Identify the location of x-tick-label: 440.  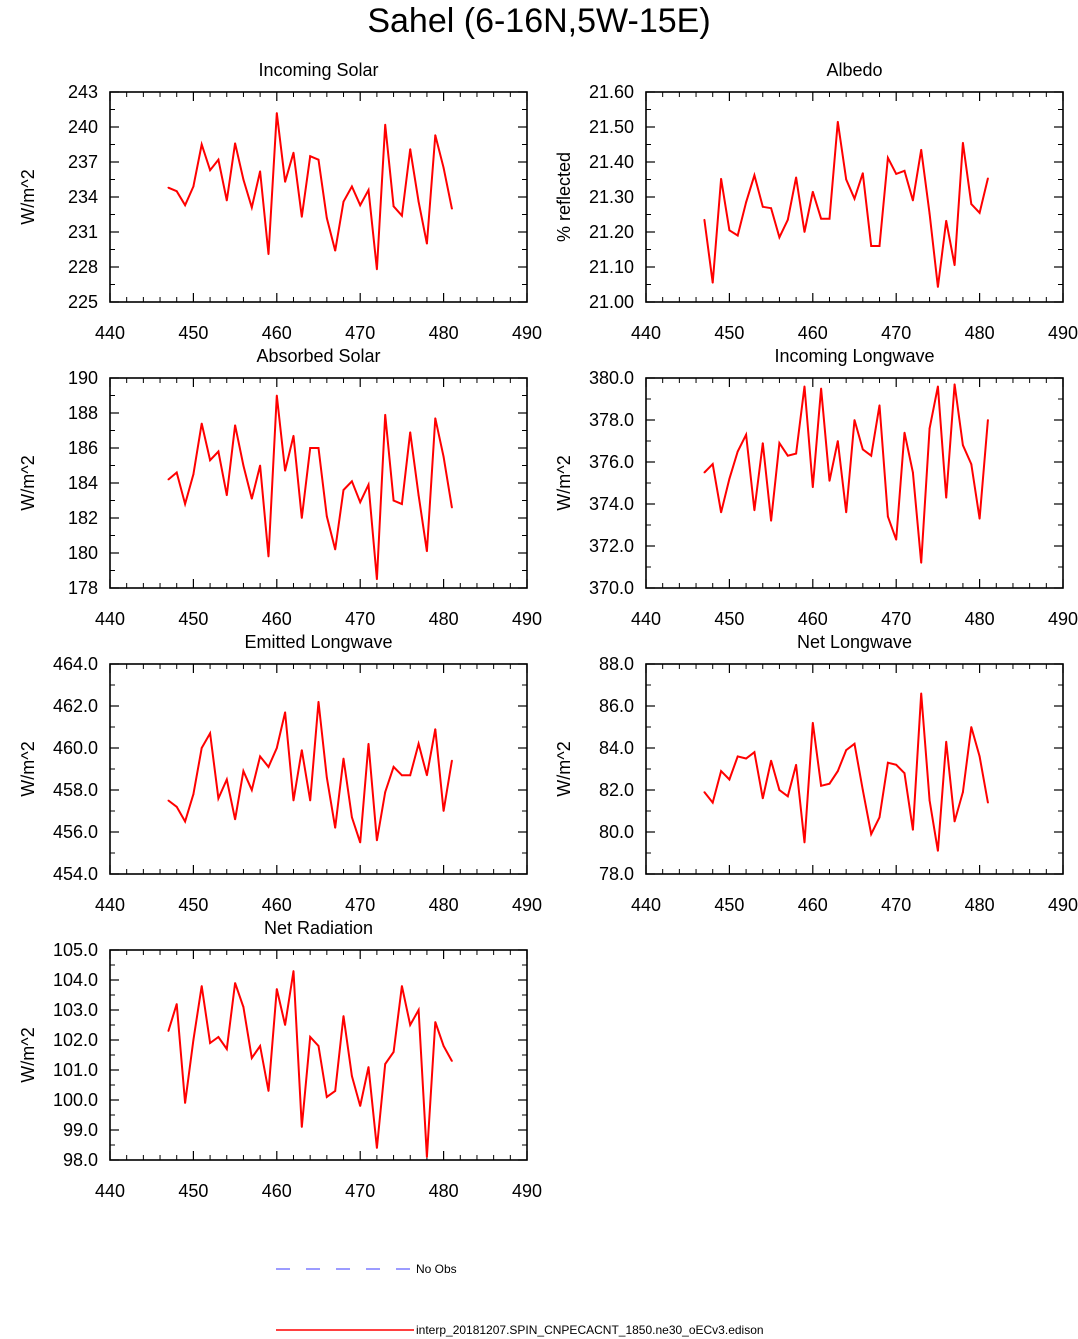
(110, 905).